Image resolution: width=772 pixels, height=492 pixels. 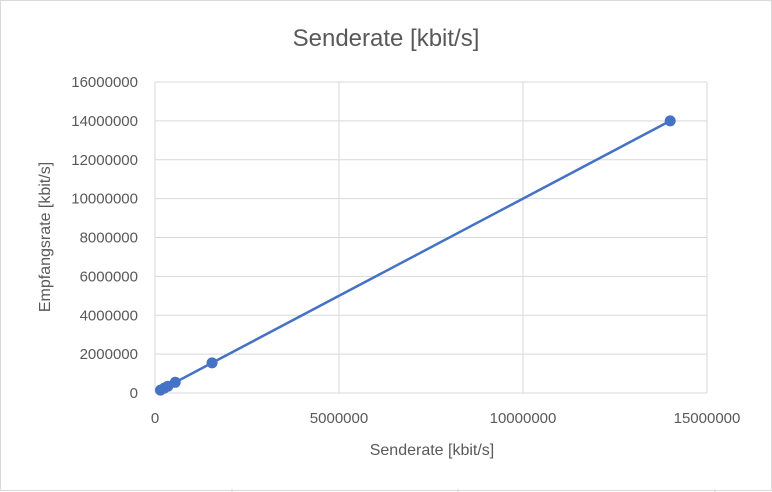 I want to click on x-tick-label: 15000000, so click(x=707, y=418).